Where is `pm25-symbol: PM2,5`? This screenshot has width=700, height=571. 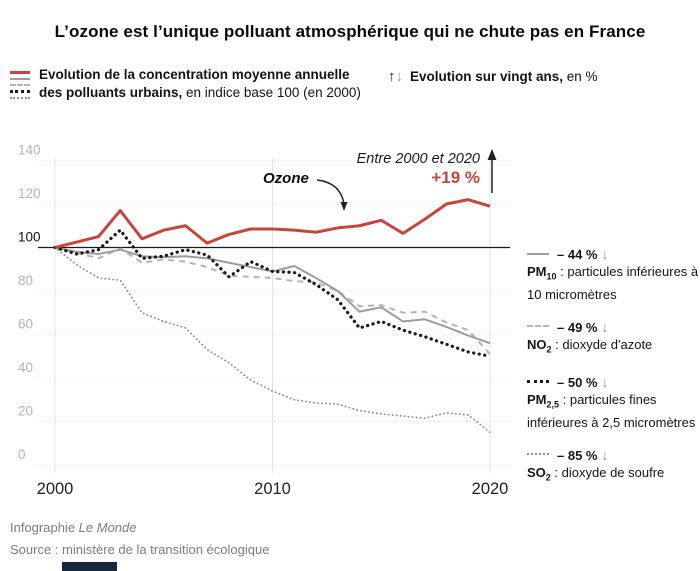
pm25-symbol: PM2,5 is located at coordinates (543, 401).